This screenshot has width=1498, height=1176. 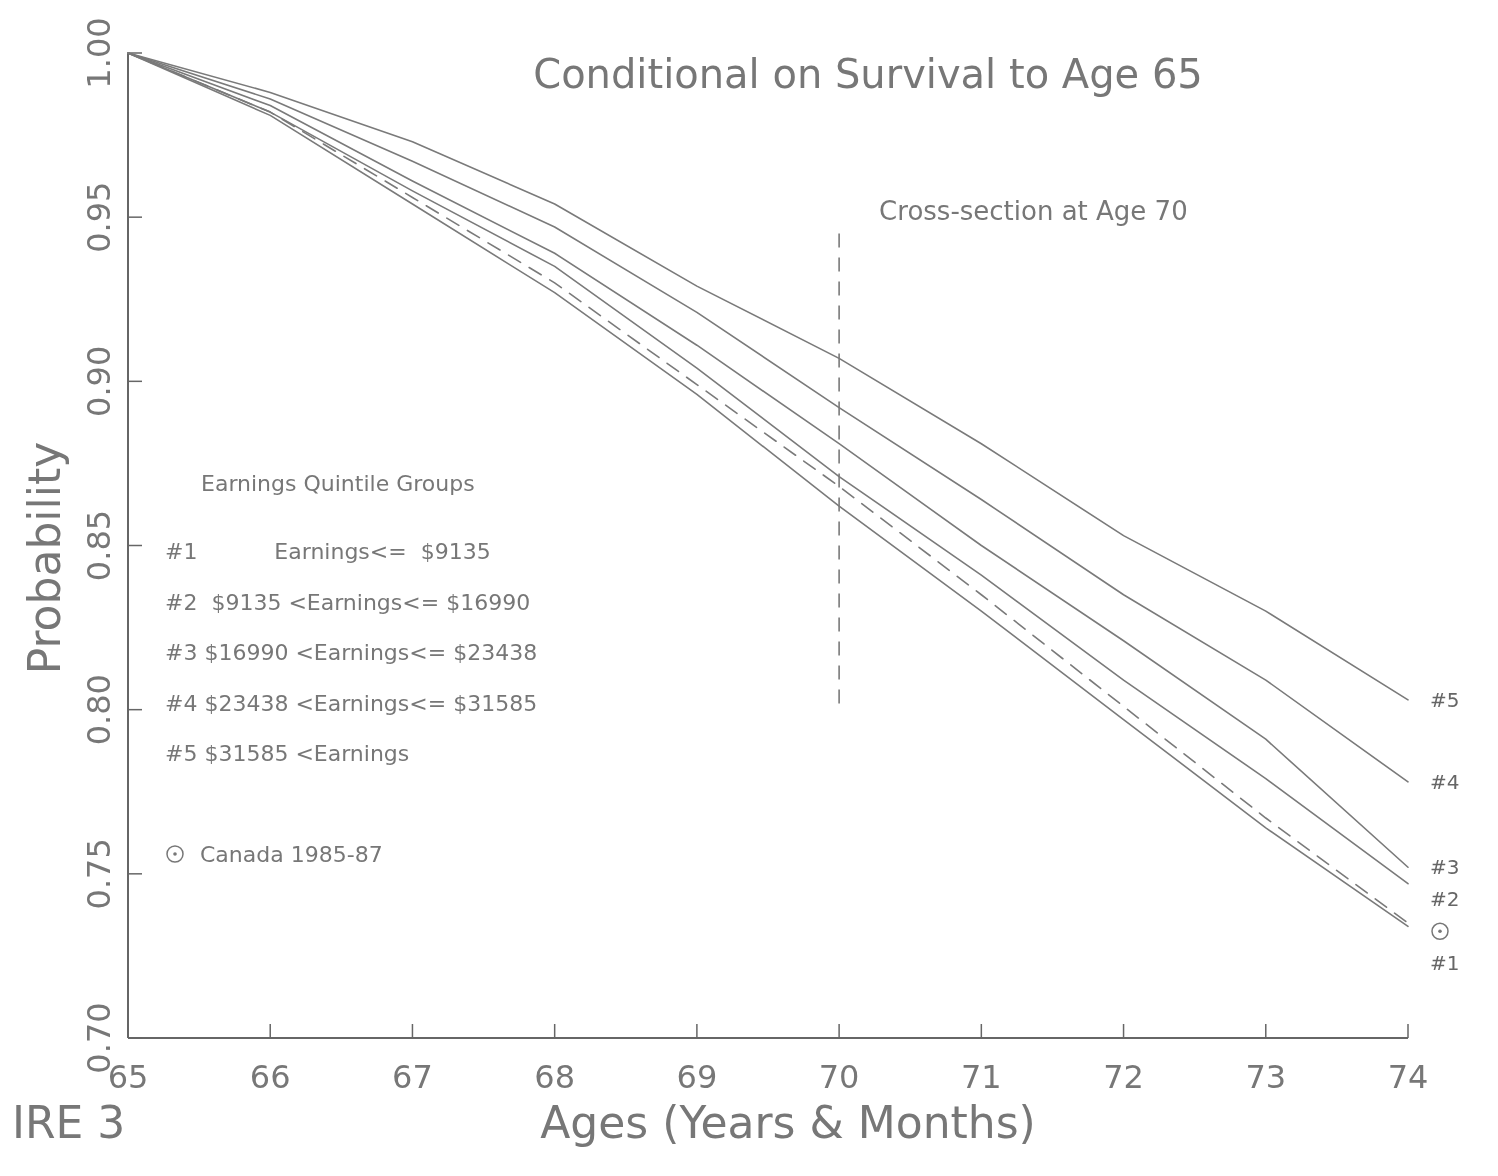 I want to click on x-tick-label: 70, so click(x=839, y=1077).